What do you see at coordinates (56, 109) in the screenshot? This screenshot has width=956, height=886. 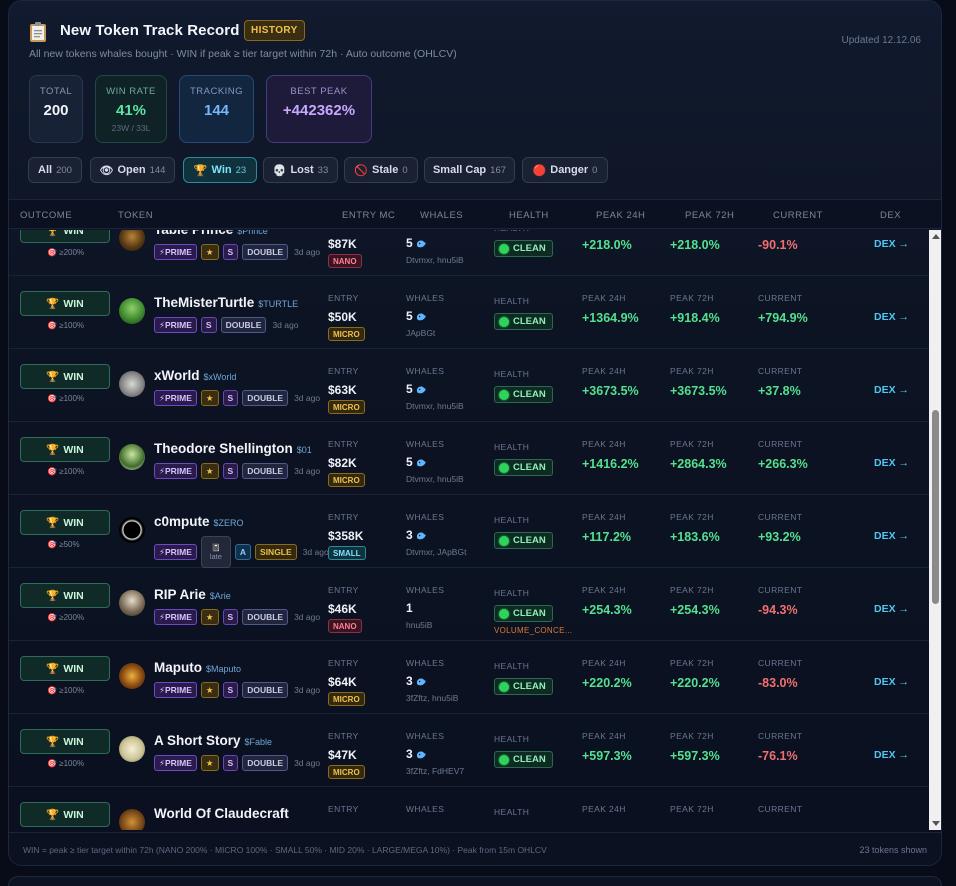 I see `stat-total: TOTAL 200` at bounding box center [56, 109].